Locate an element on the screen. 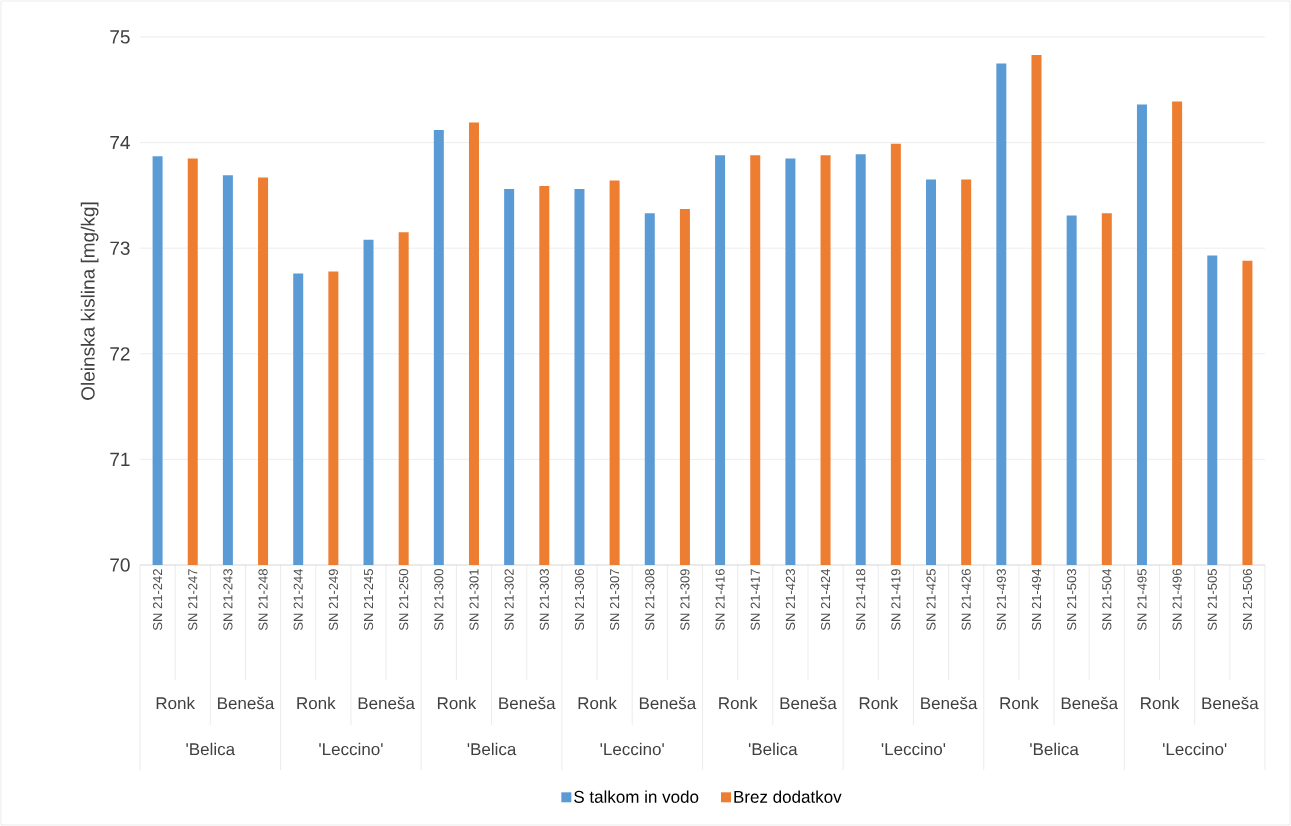 The width and height of the screenshot is (1291, 826). x-tick-label: SN 21-506 is located at coordinates (1247, 600).